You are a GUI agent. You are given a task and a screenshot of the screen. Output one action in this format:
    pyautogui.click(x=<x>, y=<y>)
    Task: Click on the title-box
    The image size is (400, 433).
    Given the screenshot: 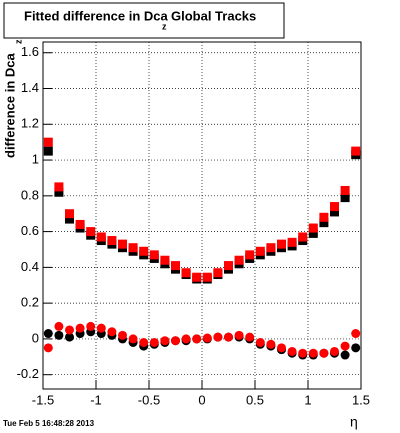 What is the action you would take?
    pyautogui.click(x=144, y=20)
    